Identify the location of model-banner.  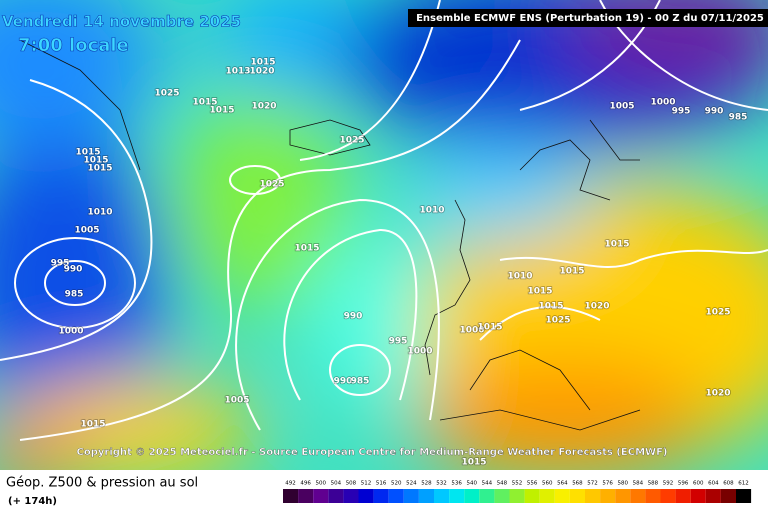
(588, 18).